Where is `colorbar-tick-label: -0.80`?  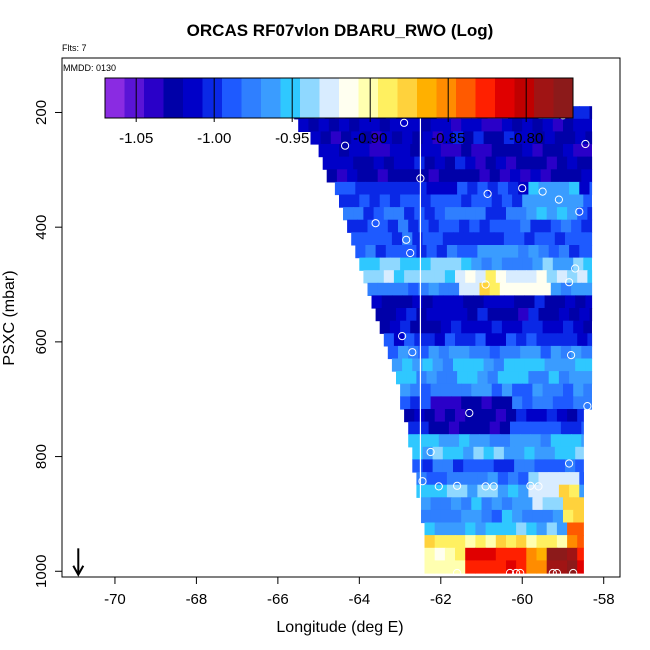
colorbar-tick-label: -0.80 is located at coordinates (526, 138).